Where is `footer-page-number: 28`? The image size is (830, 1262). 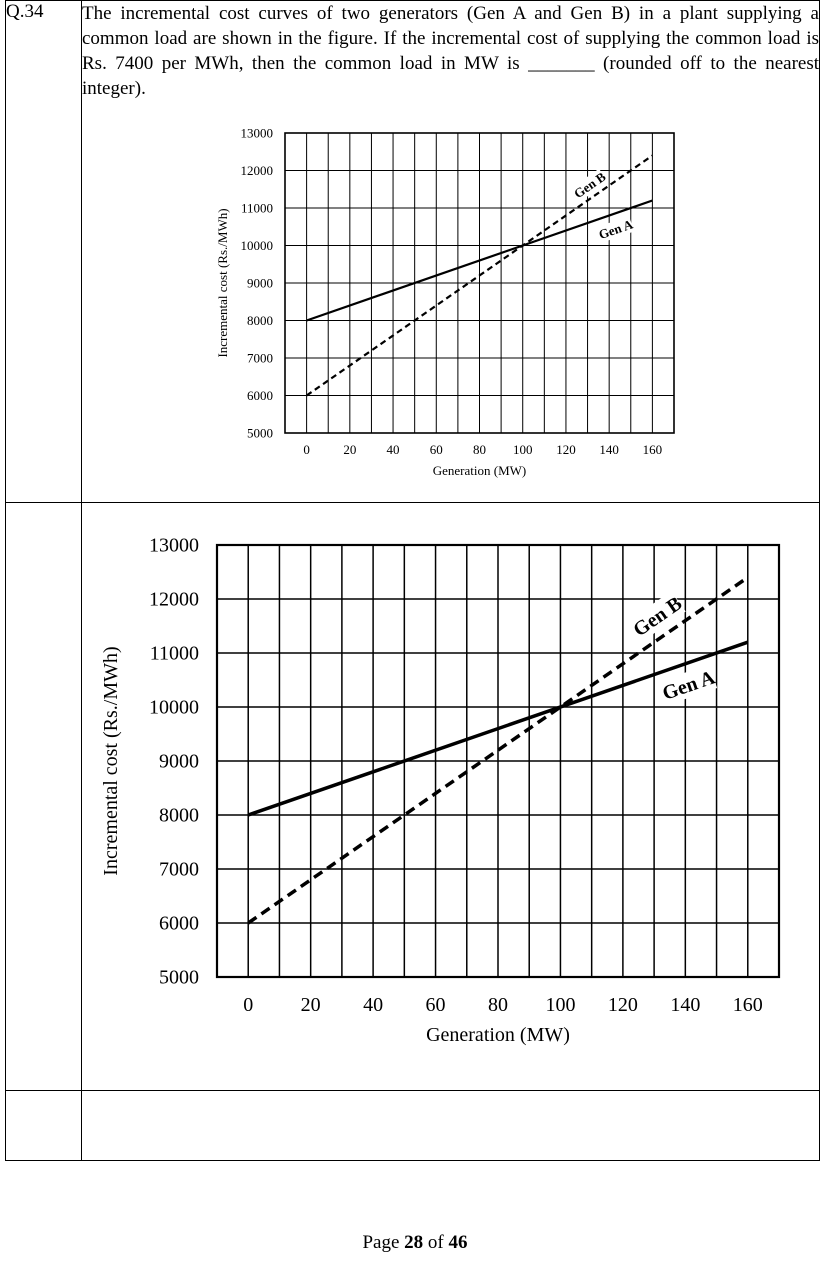 footer-page-number: 28 is located at coordinates (414, 1242).